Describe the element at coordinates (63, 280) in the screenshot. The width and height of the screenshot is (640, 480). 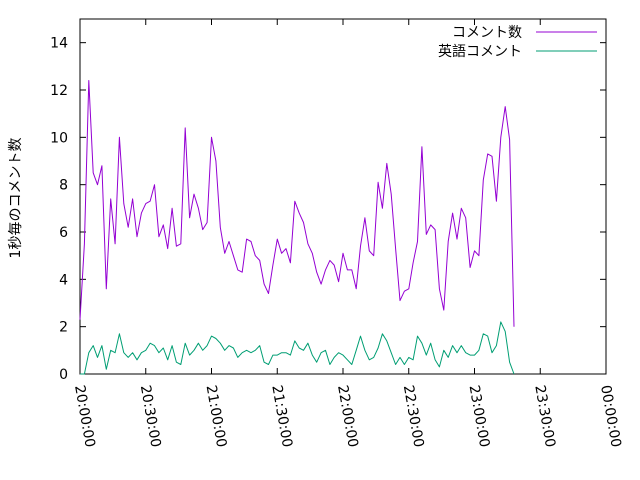
I see `y-tick-label: 4` at that location.